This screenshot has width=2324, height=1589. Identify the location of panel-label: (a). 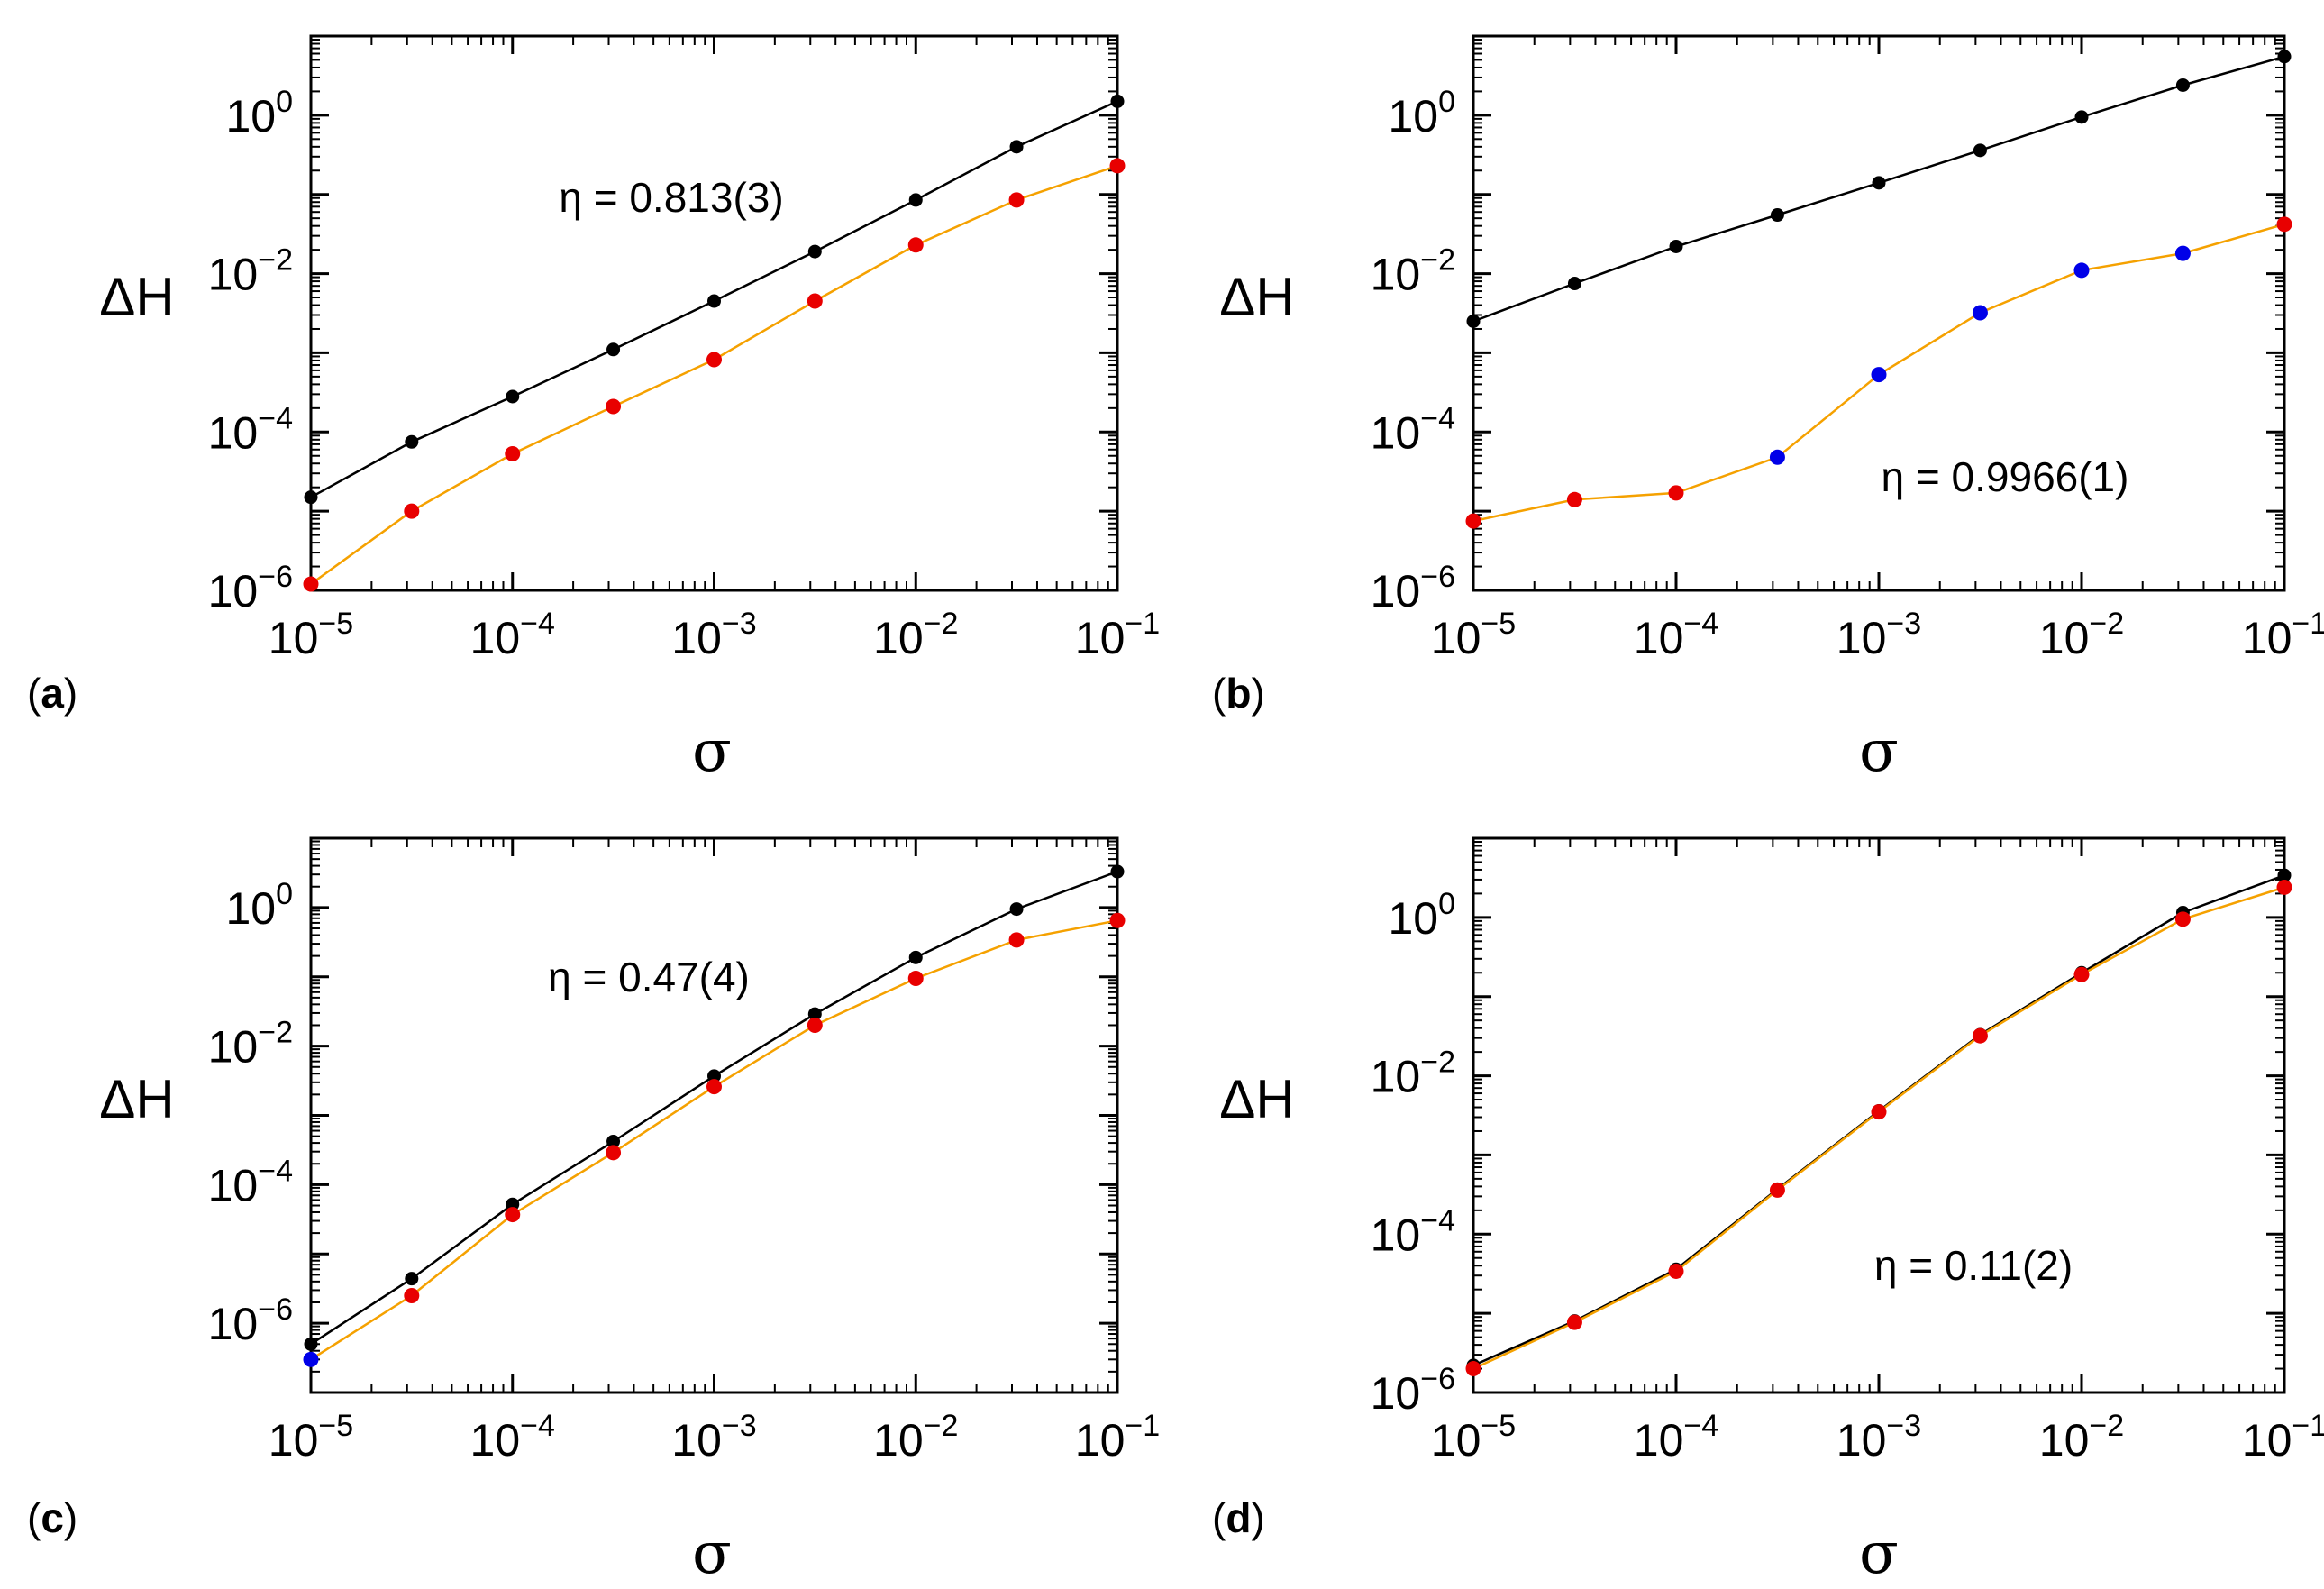
(52, 693).